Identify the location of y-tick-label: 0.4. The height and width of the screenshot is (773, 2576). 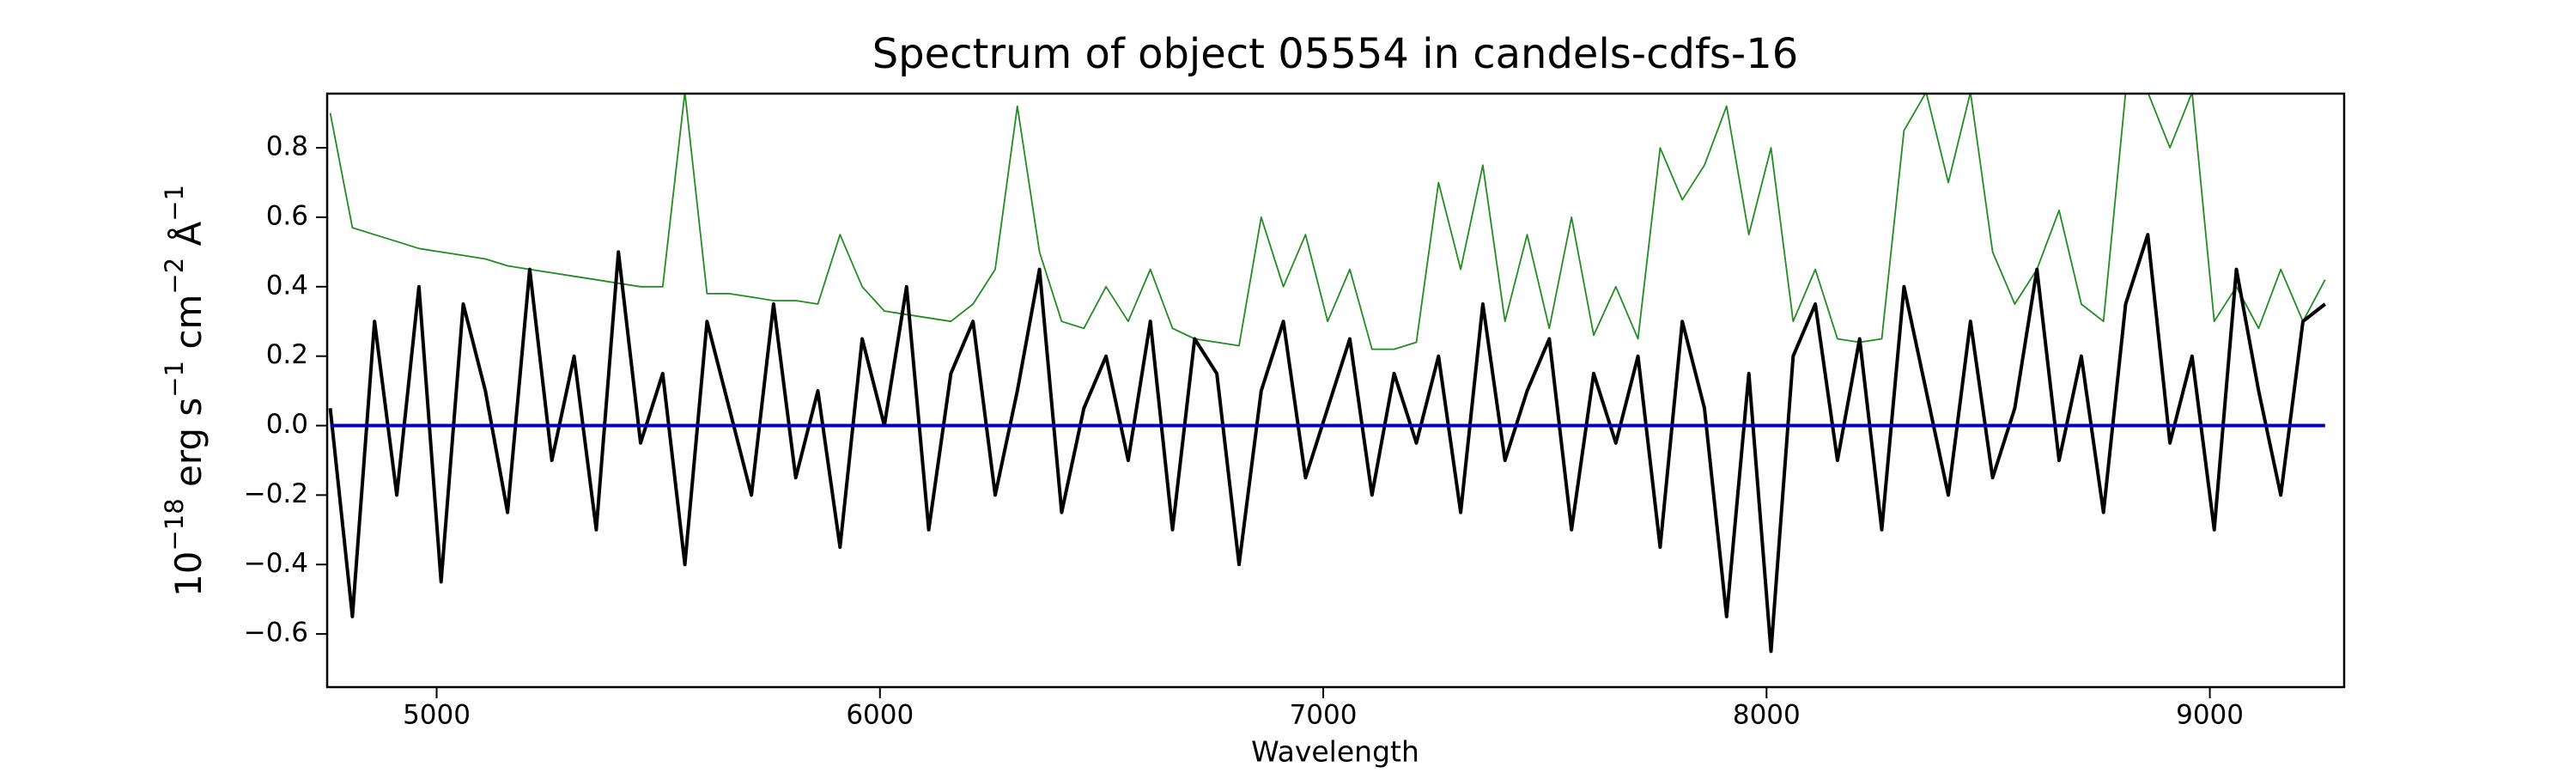
(287, 285).